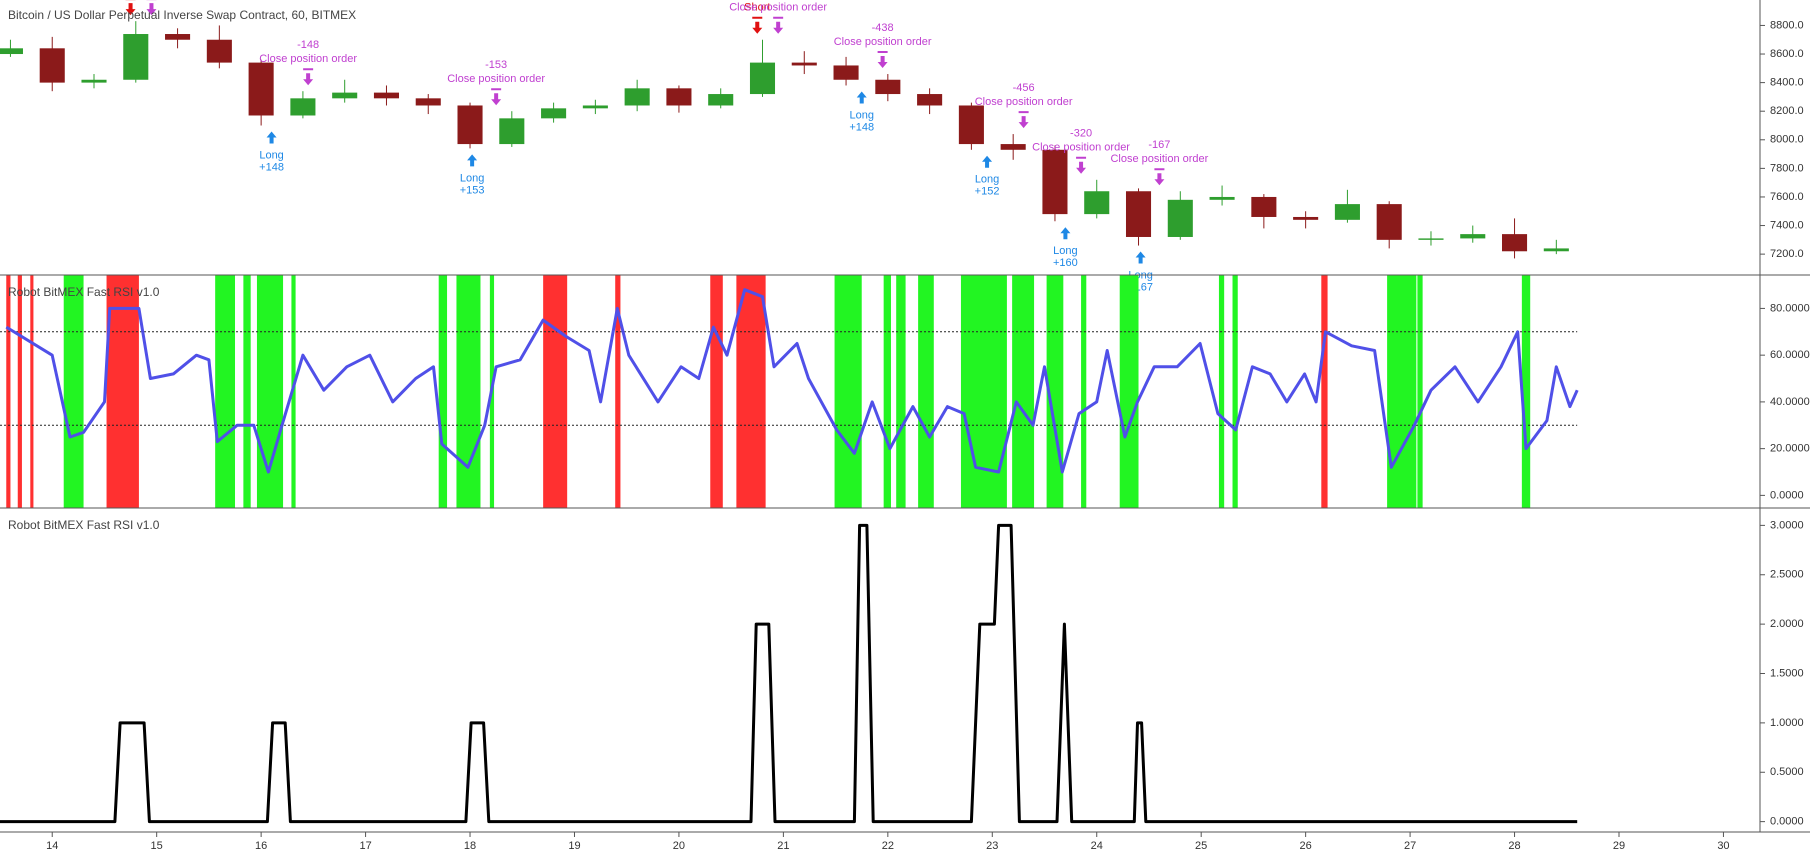 The height and width of the screenshot is (856, 1810). I want to click on signal-amount: -438, so click(883, 28).